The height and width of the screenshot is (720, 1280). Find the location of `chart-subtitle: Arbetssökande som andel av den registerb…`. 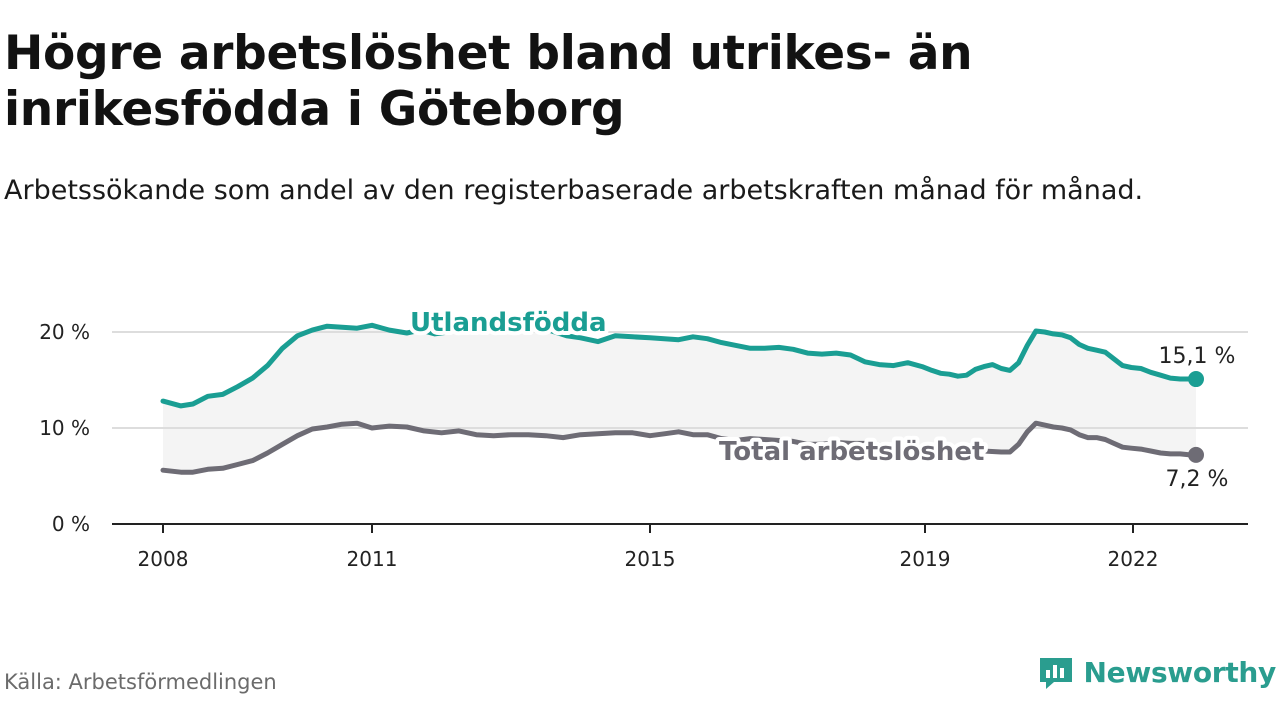

chart-subtitle: Arbetssökande som andel av den registerb… is located at coordinates (574, 190).